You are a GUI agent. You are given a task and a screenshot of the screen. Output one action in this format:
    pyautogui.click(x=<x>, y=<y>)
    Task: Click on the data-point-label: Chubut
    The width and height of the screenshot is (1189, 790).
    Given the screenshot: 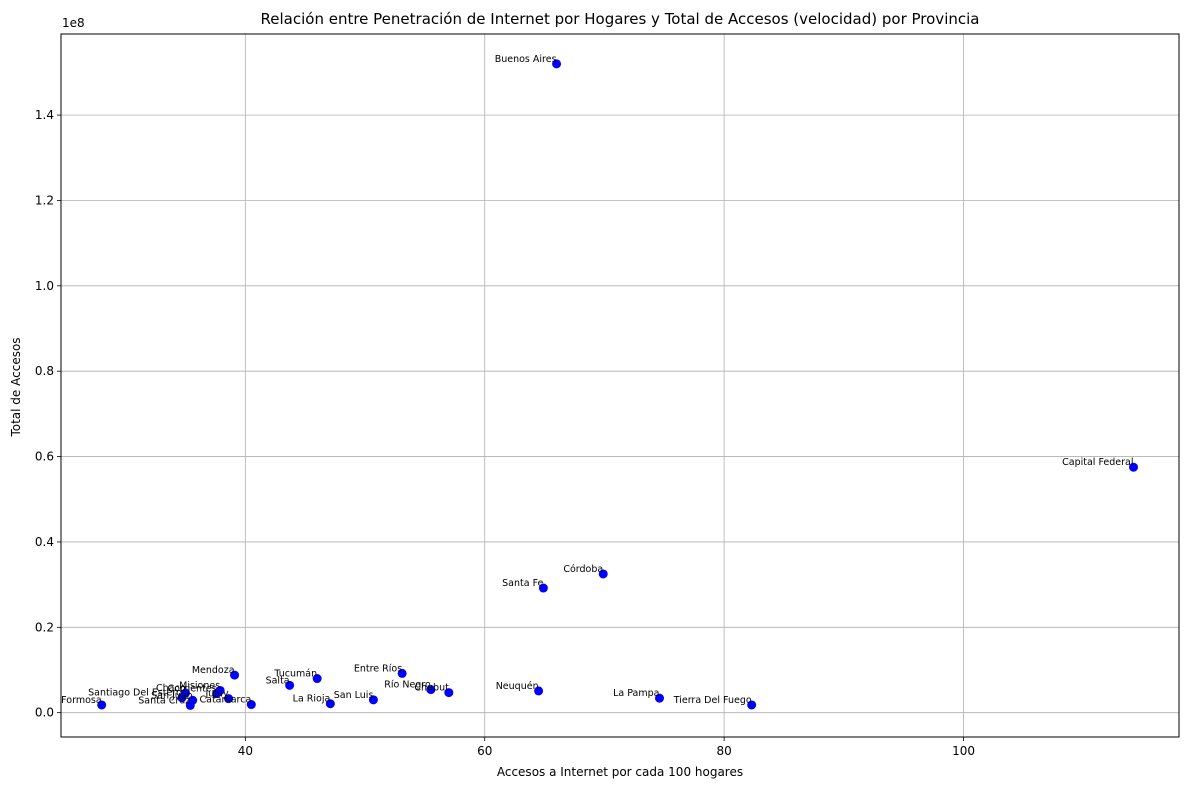 What is the action you would take?
    pyautogui.click(x=431, y=688)
    